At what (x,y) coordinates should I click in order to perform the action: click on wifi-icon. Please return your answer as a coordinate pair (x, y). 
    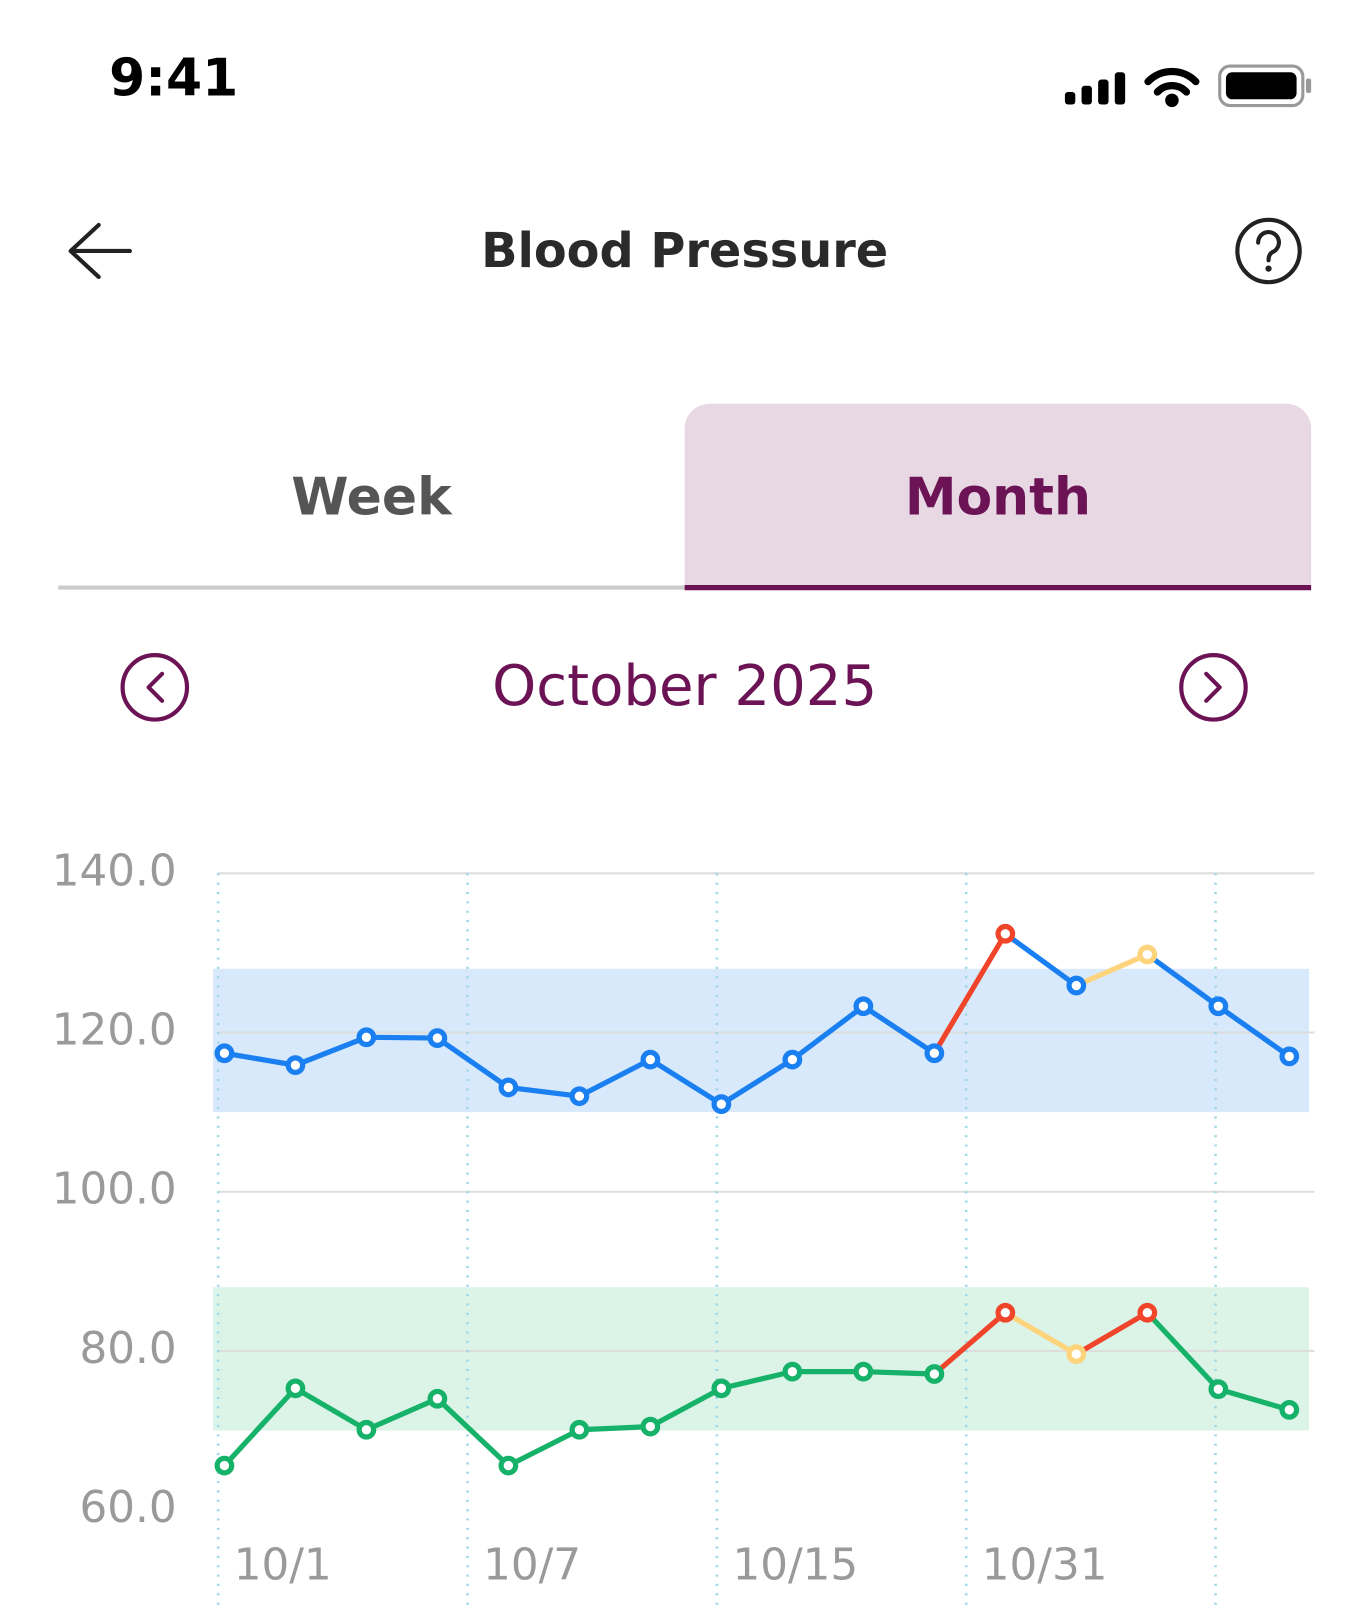
    Looking at the image, I should click on (1172, 87).